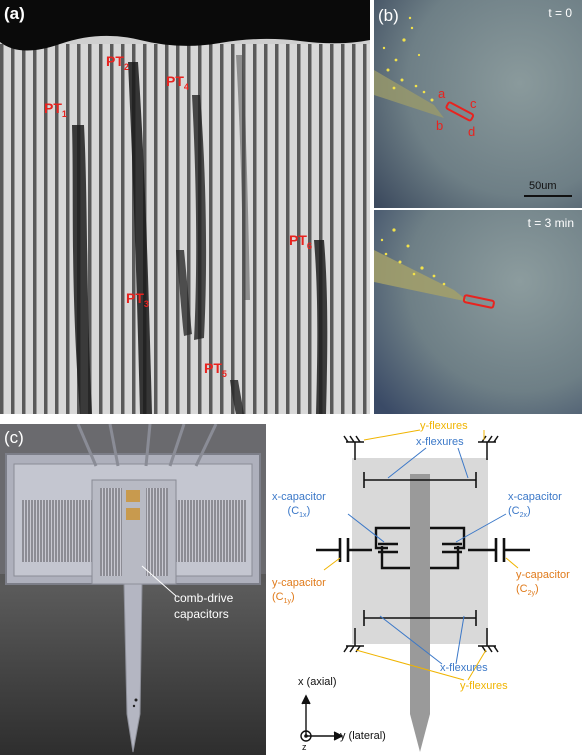  I want to click on track-pt6, so click(321, 327).